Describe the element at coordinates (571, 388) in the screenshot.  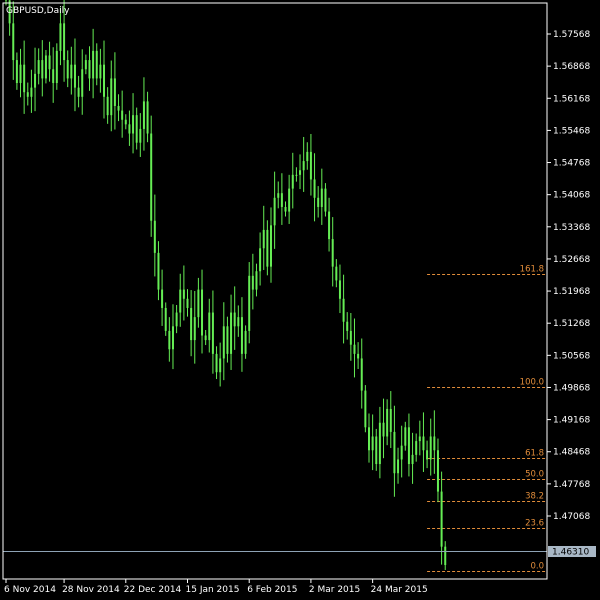
I see `y-tick-label: 1.49868` at that location.